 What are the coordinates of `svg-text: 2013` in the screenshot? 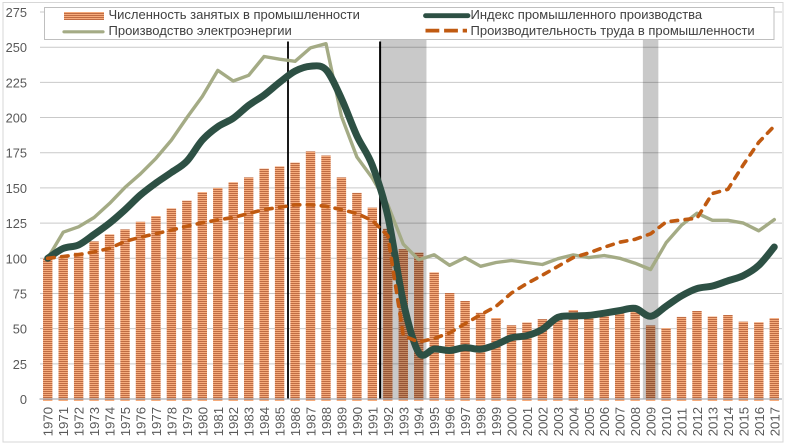 It's located at (712, 421).